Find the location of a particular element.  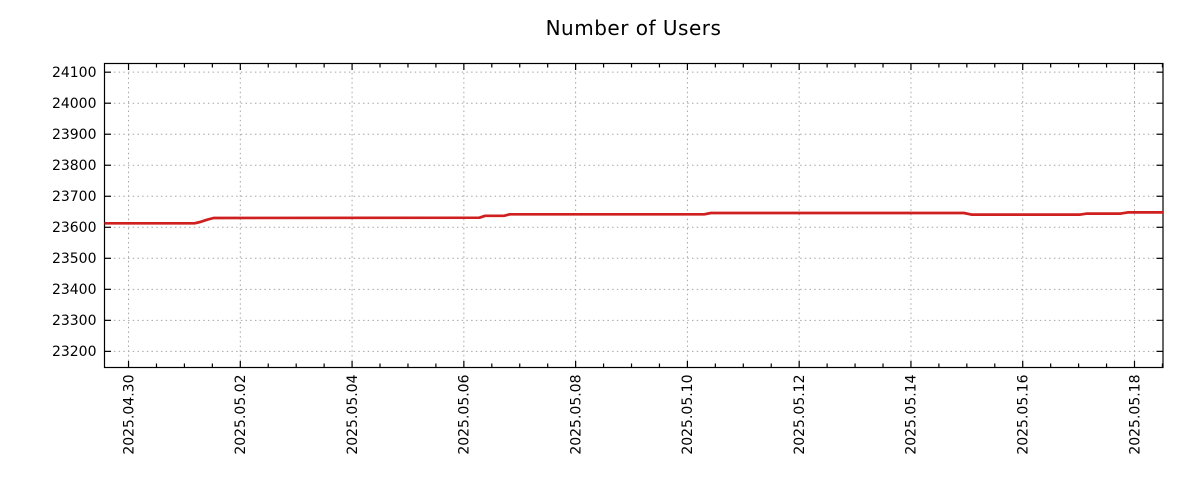

x-tick-label: 2025.05.04 is located at coordinates (353, 414).